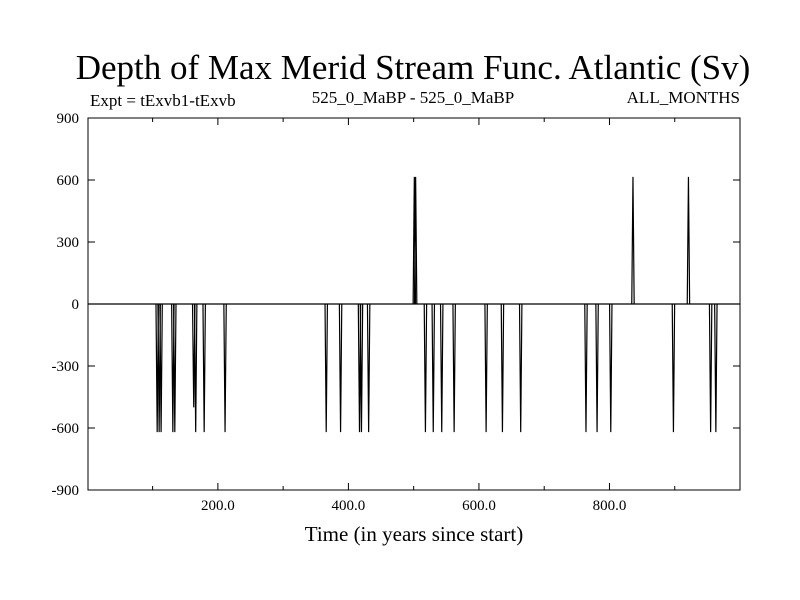  Describe the element at coordinates (76, 305) in the screenshot. I see `y-tick-label: 0` at that location.